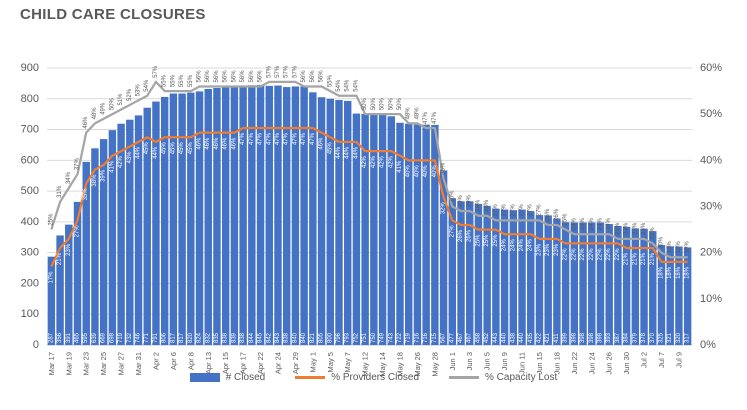 The width and height of the screenshot is (747, 410). Describe the element at coordinates (287, 337) in the screenshot. I see `bar-value-label: 838` at that location.